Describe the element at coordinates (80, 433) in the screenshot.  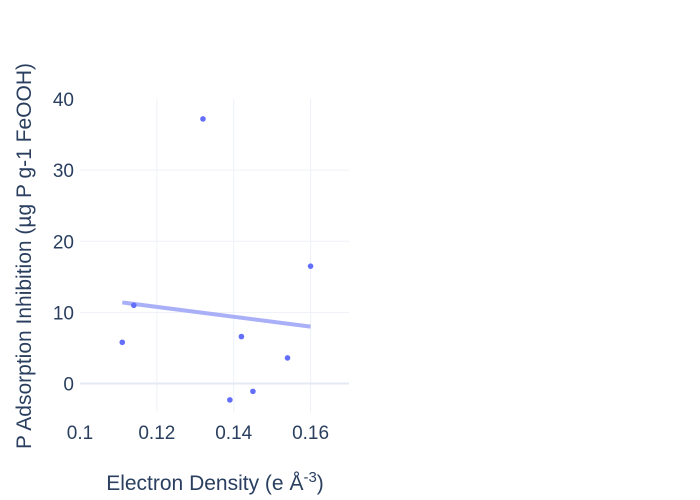
I see `x-tick-label: 0.1` at that location.